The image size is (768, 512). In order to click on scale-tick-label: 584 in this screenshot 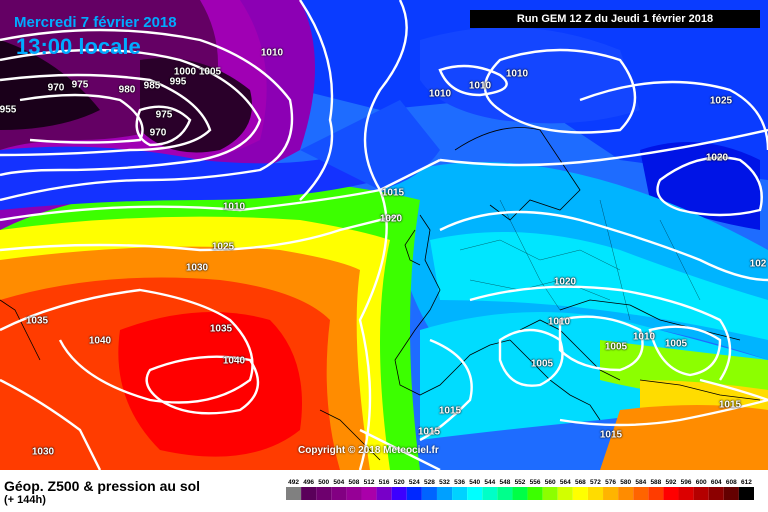, I will do `click(640, 482)`.